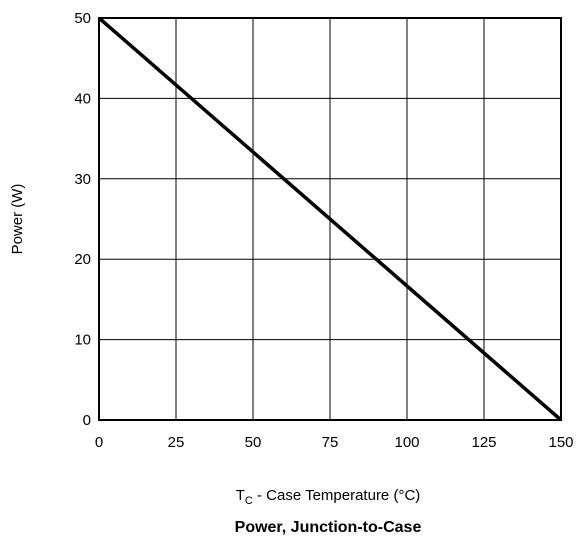  What do you see at coordinates (330, 442) in the screenshot?
I see `x-tick-label: 75` at bounding box center [330, 442].